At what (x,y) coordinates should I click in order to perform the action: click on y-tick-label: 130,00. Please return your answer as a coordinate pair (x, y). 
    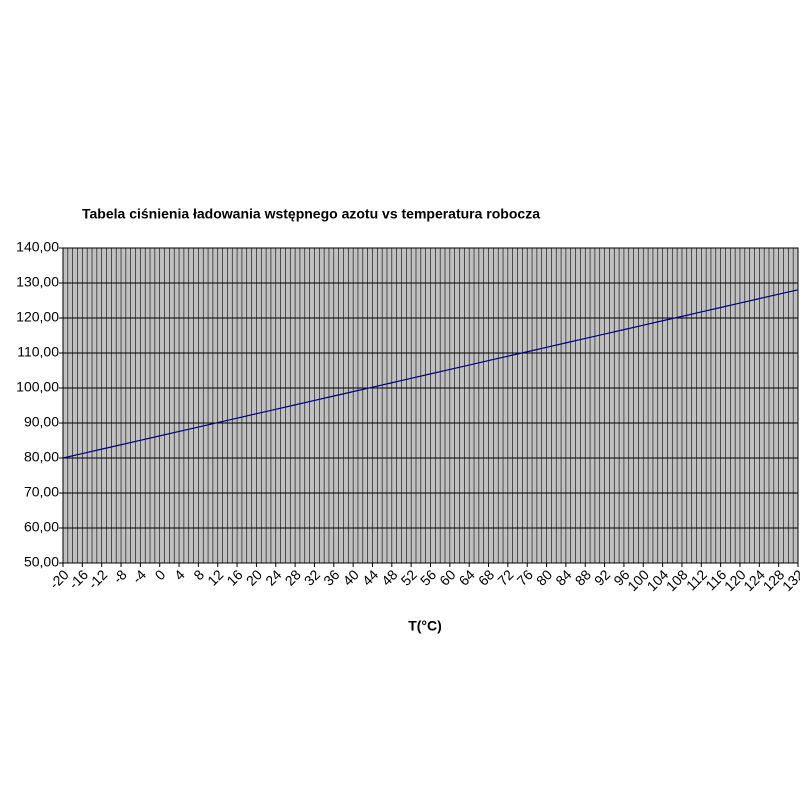
    Looking at the image, I should click on (37, 282).